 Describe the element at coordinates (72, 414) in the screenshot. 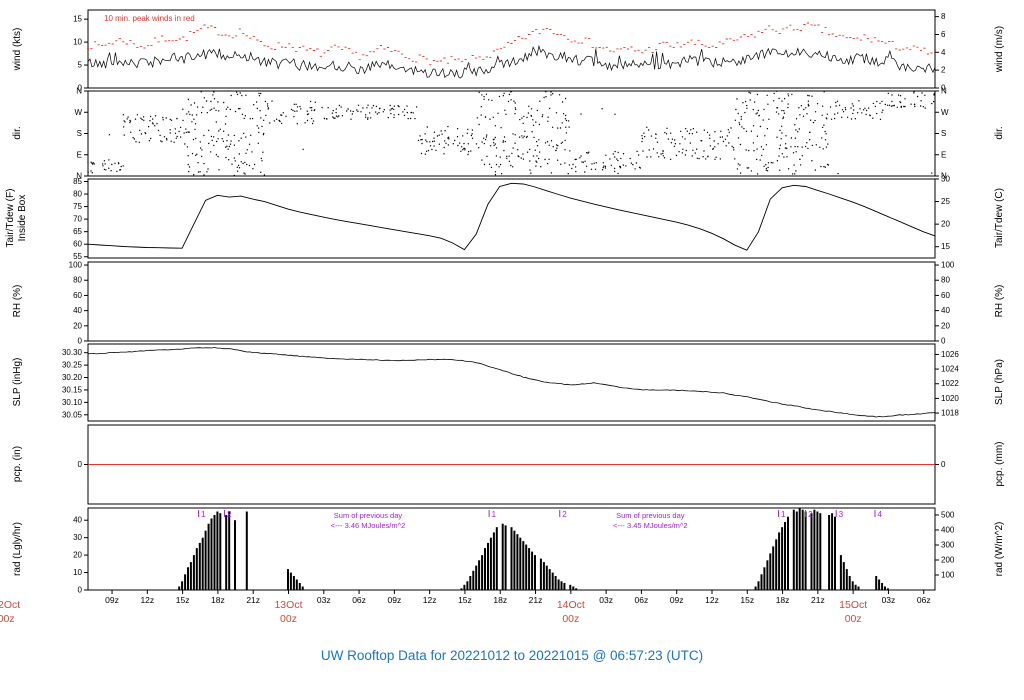

I see `slp-left-tick-label: 30.05` at that location.